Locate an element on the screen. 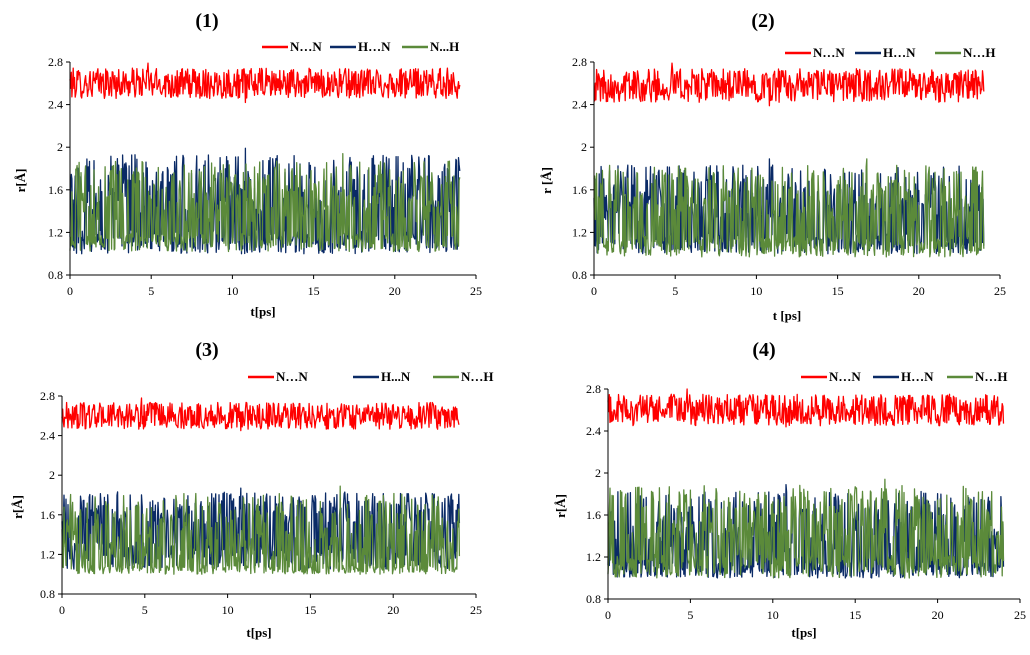  panel-title: (1) is located at coordinates (206, 21).